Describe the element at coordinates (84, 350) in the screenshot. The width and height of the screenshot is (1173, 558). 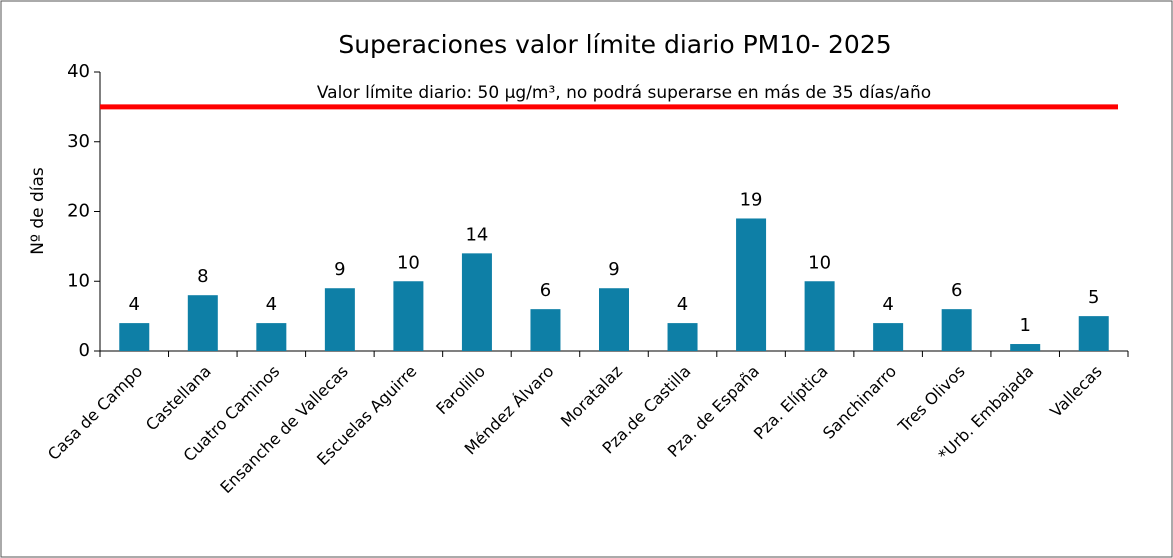
I see `y-tick-label: 0` at that location.